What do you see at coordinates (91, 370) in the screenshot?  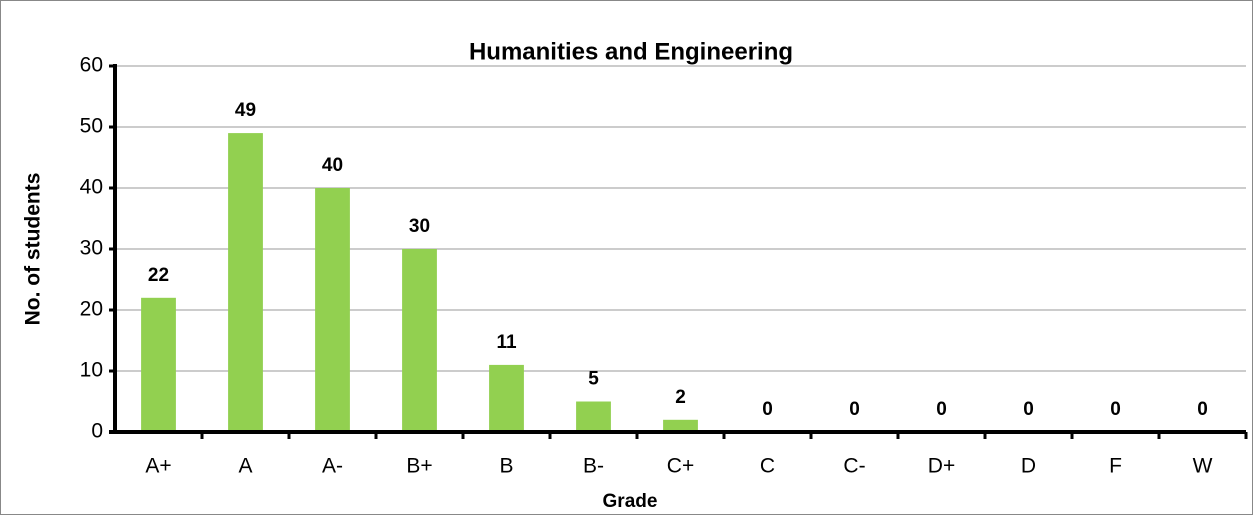 I see `y-tick-label: 10` at bounding box center [91, 370].